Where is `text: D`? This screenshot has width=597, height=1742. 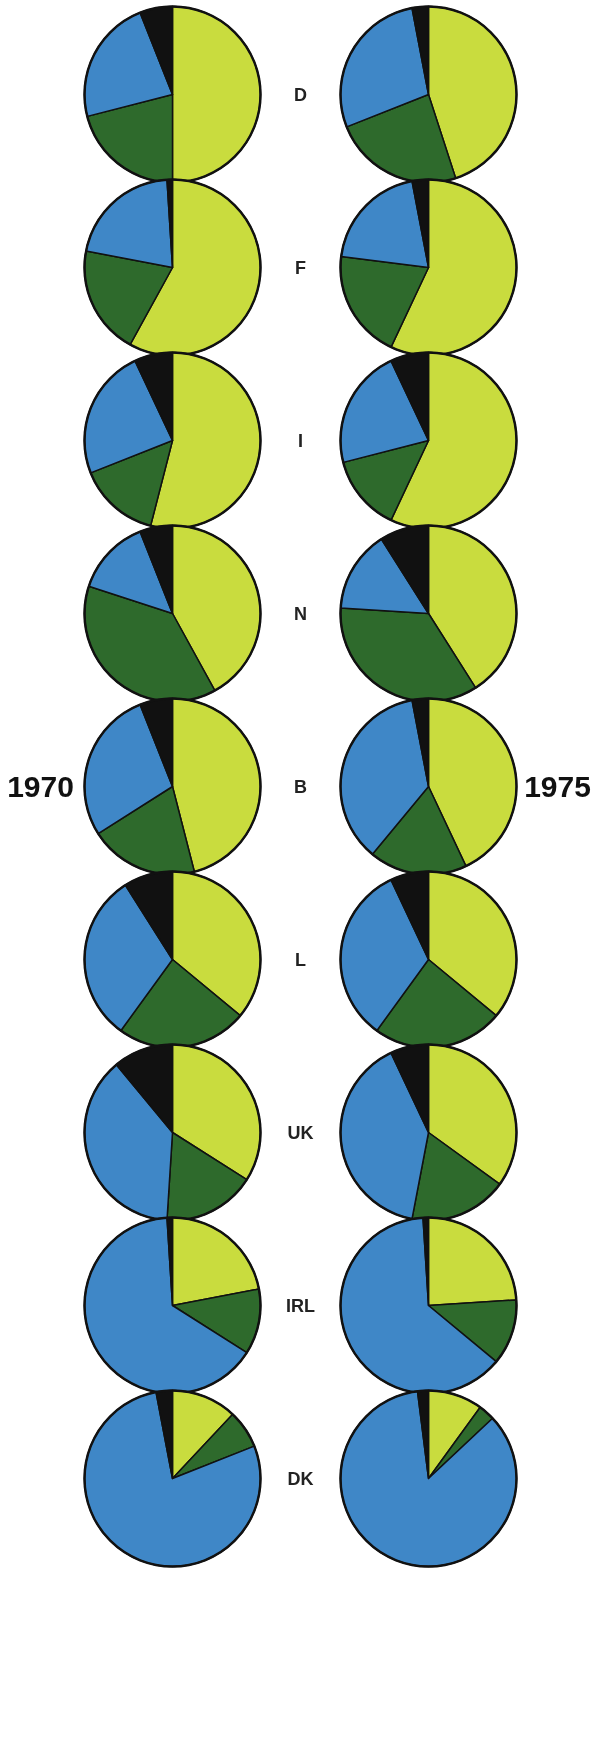
text: D is located at coordinates (300, 94).